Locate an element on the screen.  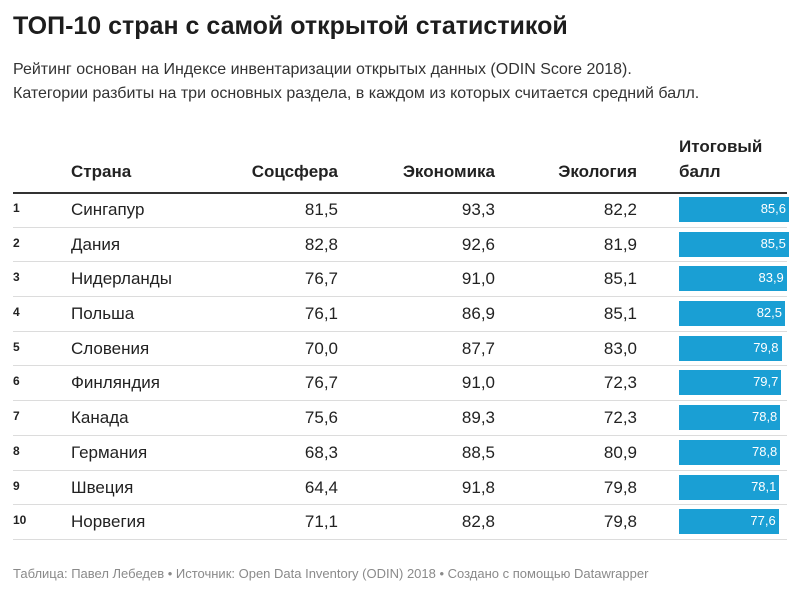
column-header-social: Соцсфера is located at coordinates (294, 171).